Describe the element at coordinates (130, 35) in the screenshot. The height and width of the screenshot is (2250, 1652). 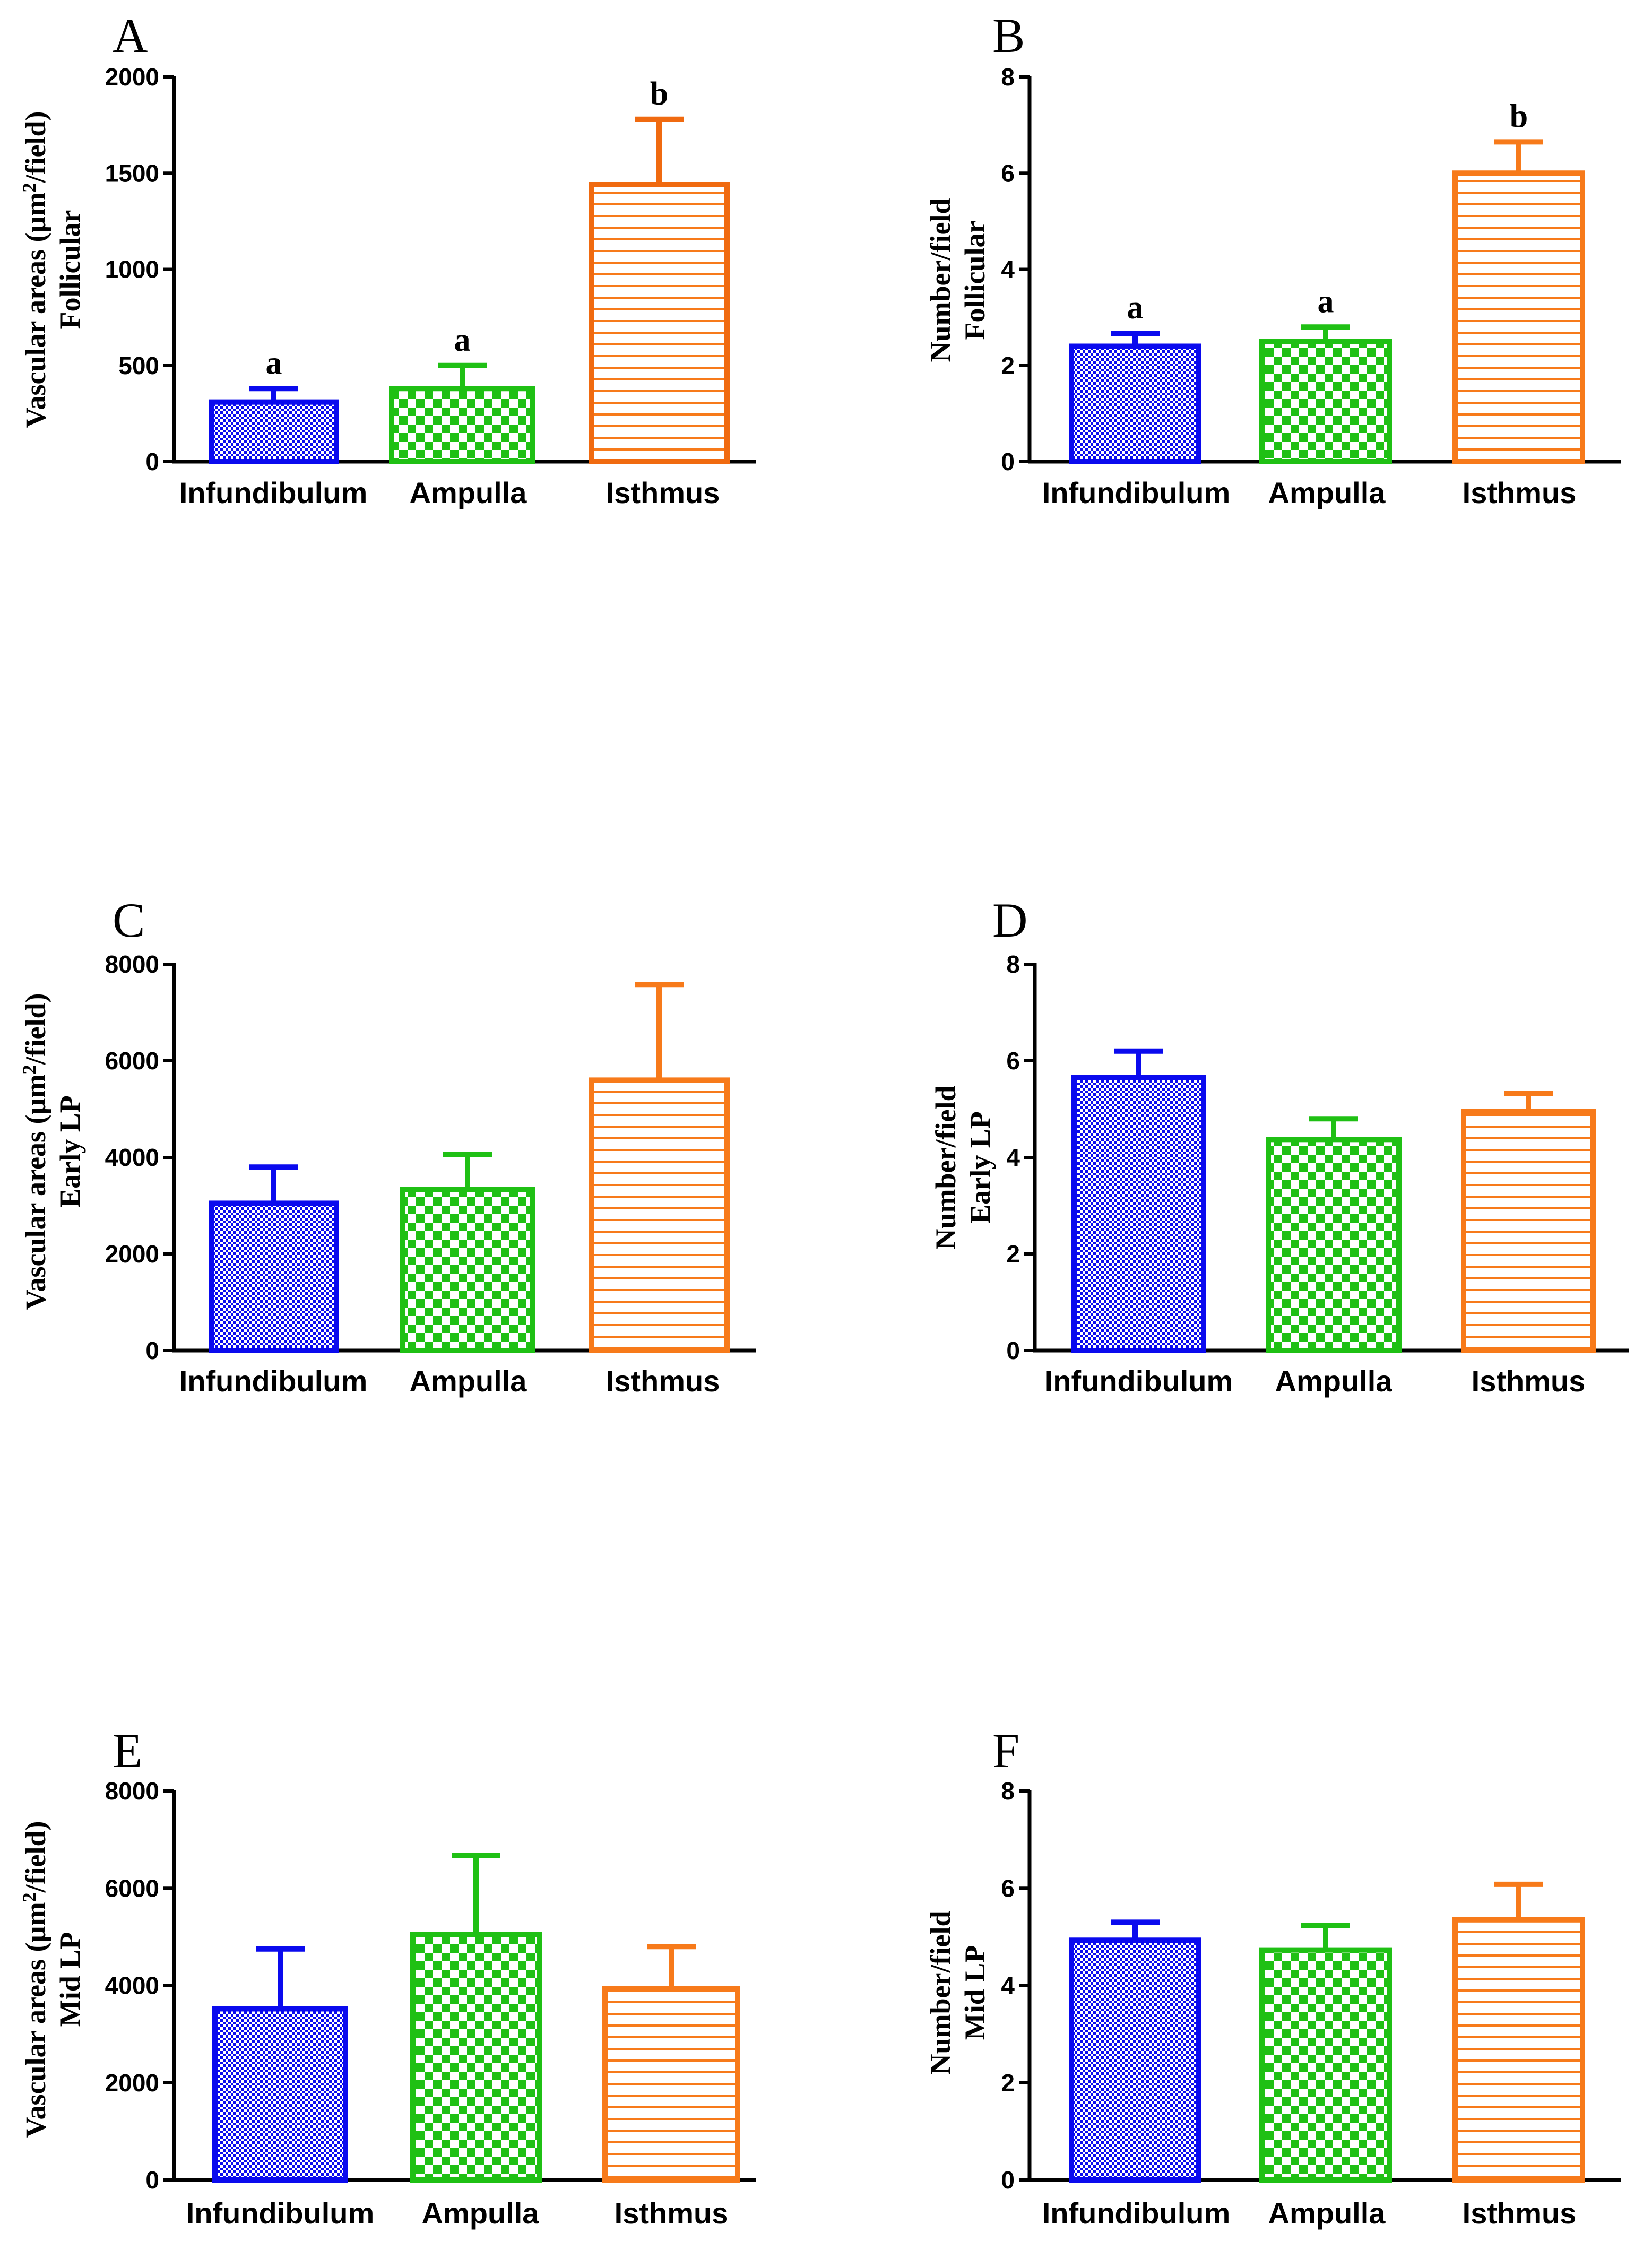
I see `panel-label: A` at that location.